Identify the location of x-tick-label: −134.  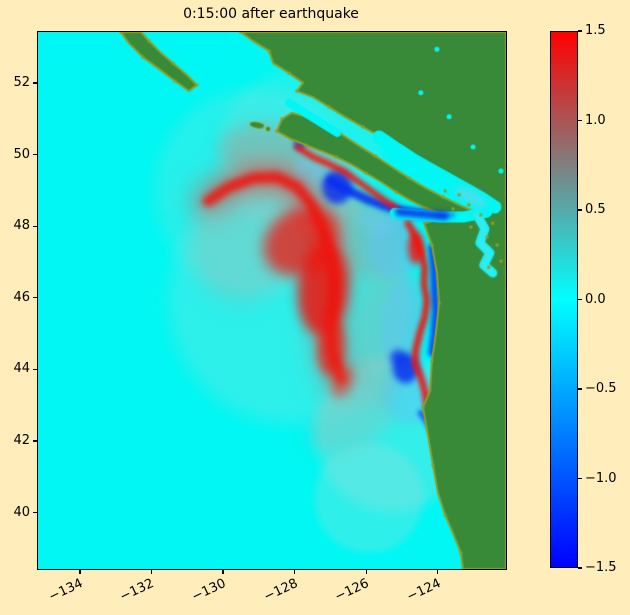
(66, 590).